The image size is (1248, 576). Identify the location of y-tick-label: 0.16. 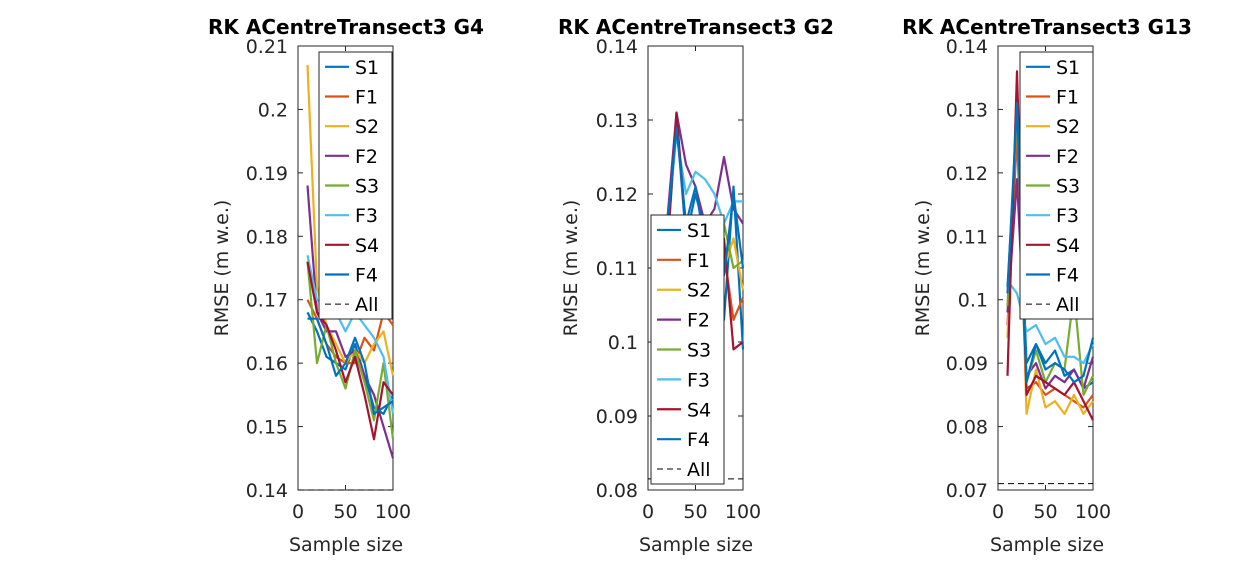
(267, 364).